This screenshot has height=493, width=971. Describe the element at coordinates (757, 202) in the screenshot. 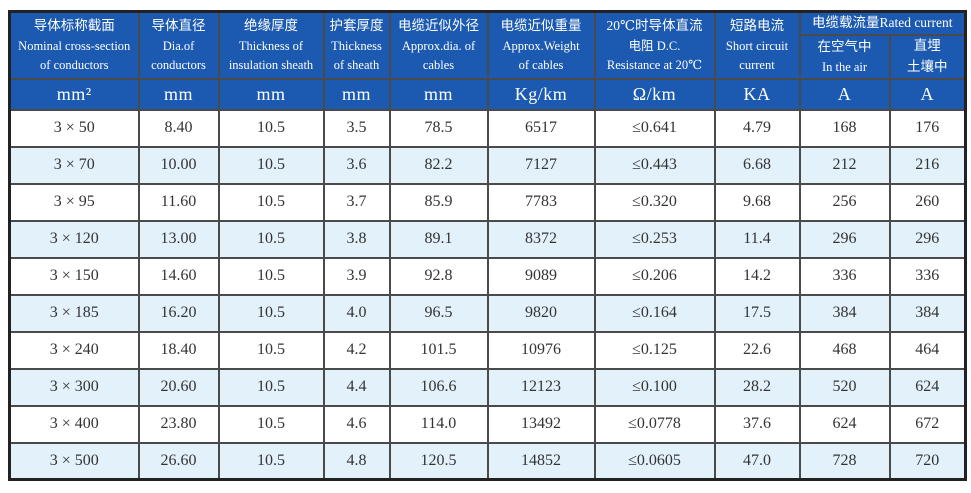

I see `table-cell: 9.68` at that location.